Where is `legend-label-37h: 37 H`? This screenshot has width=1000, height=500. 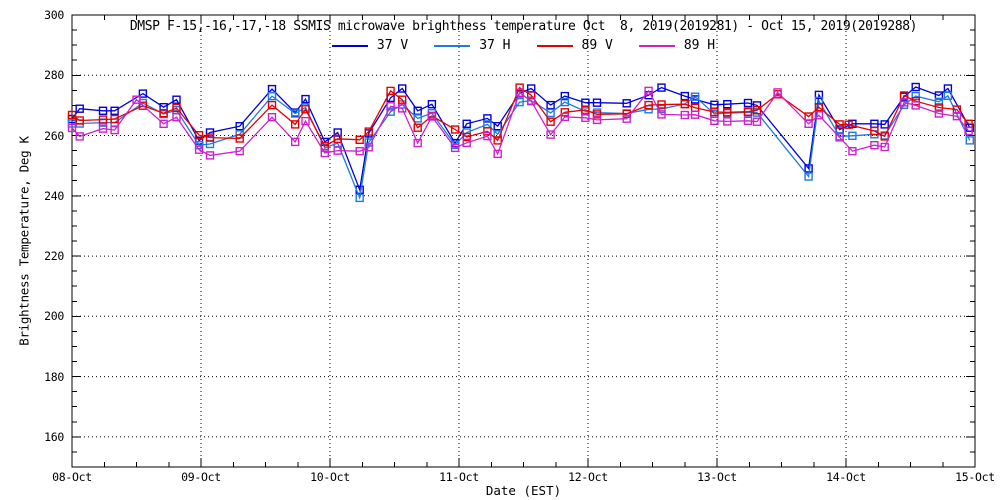
legend-label-37h: 37 H is located at coordinates (495, 45).